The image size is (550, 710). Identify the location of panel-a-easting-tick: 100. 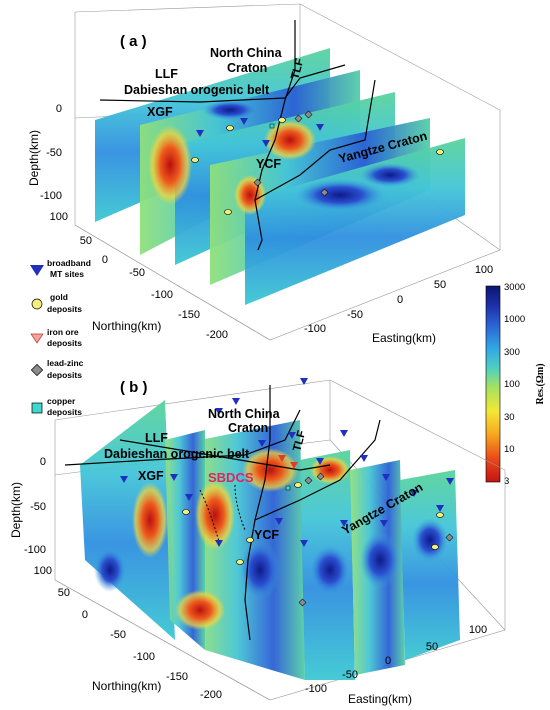
(484, 270).